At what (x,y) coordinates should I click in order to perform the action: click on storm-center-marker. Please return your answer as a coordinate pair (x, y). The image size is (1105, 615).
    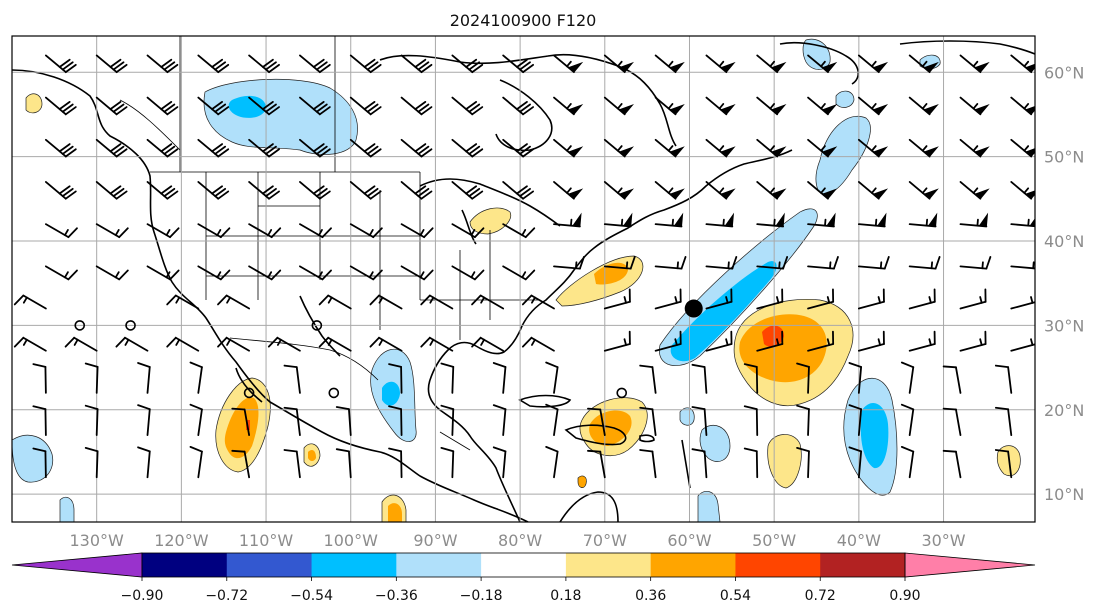
    Looking at the image, I should click on (693, 308).